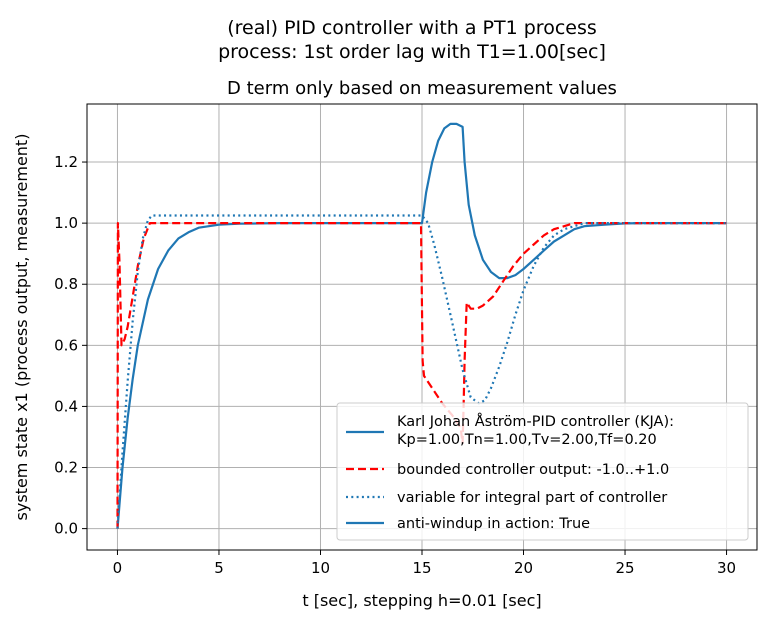 The width and height of the screenshot is (771, 624). Describe the element at coordinates (66, 162) in the screenshot. I see `y-tick-label: 1.2` at that location.